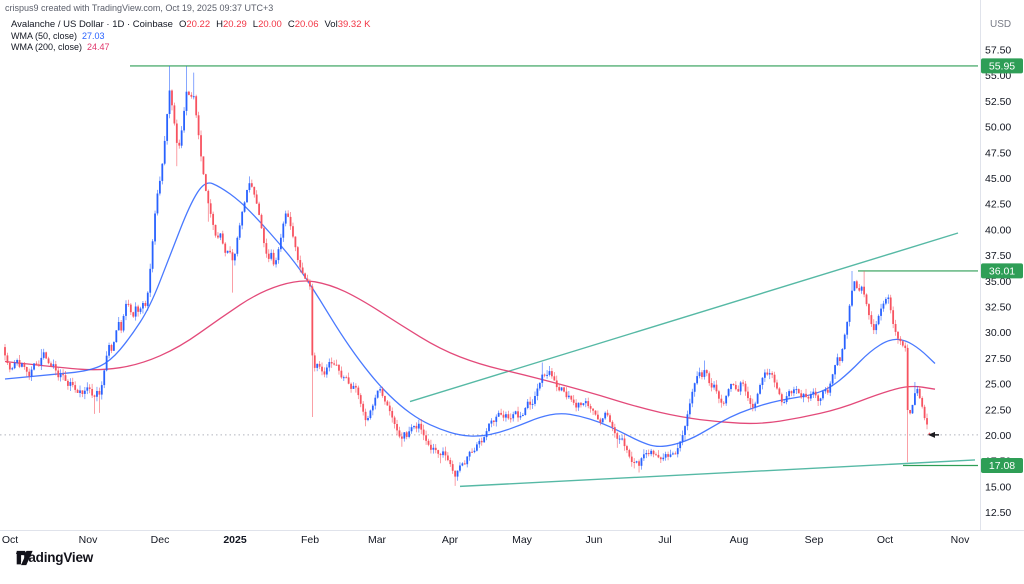 Image resolution: width=1024 pixels, height=584 pixels. Describe the element at coordinates (235, 540) in the screenshot. I see `time-tick-label: 2025` at that location.